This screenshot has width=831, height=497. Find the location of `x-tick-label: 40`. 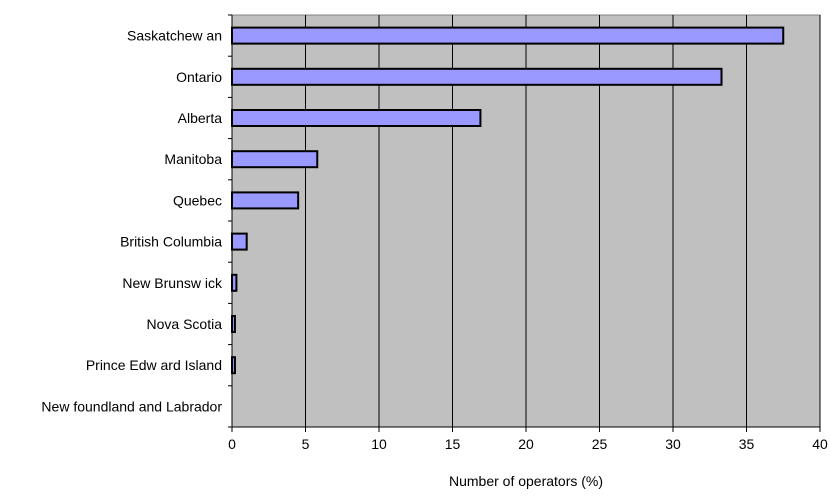

x-tick-label: 40 is located at coordinates (820, 444).